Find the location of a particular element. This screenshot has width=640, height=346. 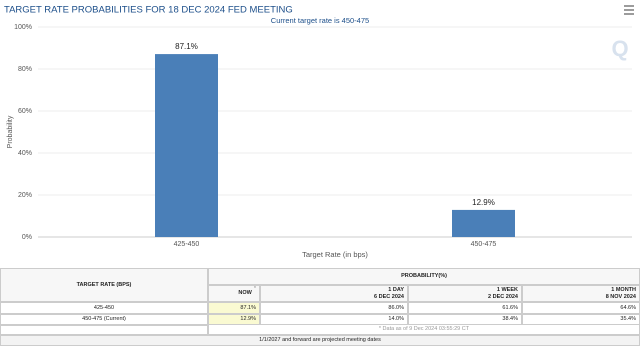

y-tick-label: 60% is located at coordinates (25, 111).